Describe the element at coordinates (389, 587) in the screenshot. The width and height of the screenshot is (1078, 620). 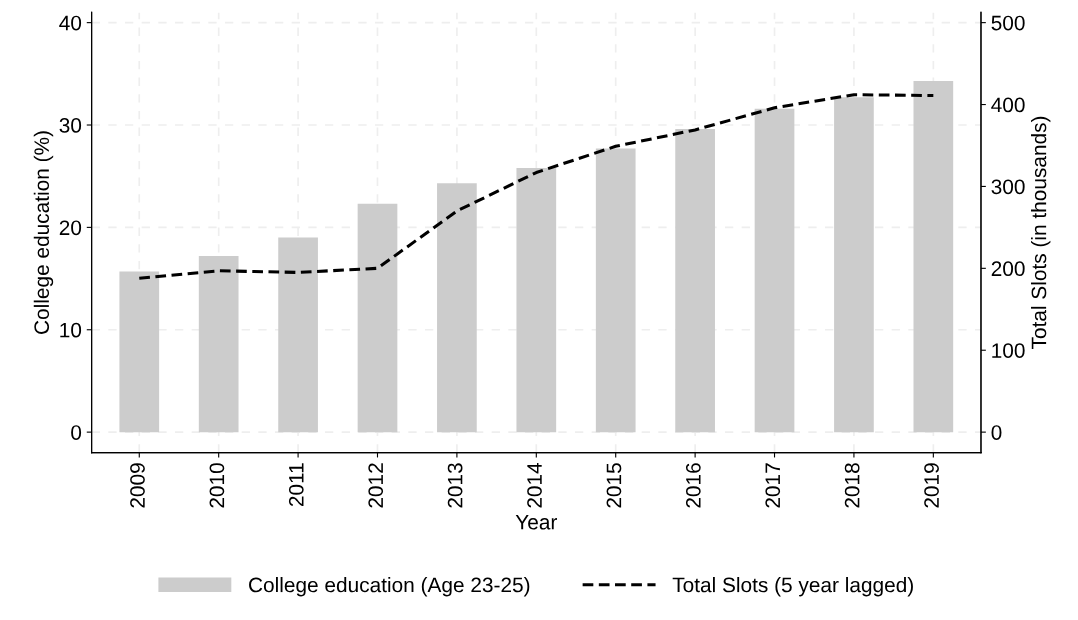
I see `legend-label: College education (Age 23-25)` at that location.